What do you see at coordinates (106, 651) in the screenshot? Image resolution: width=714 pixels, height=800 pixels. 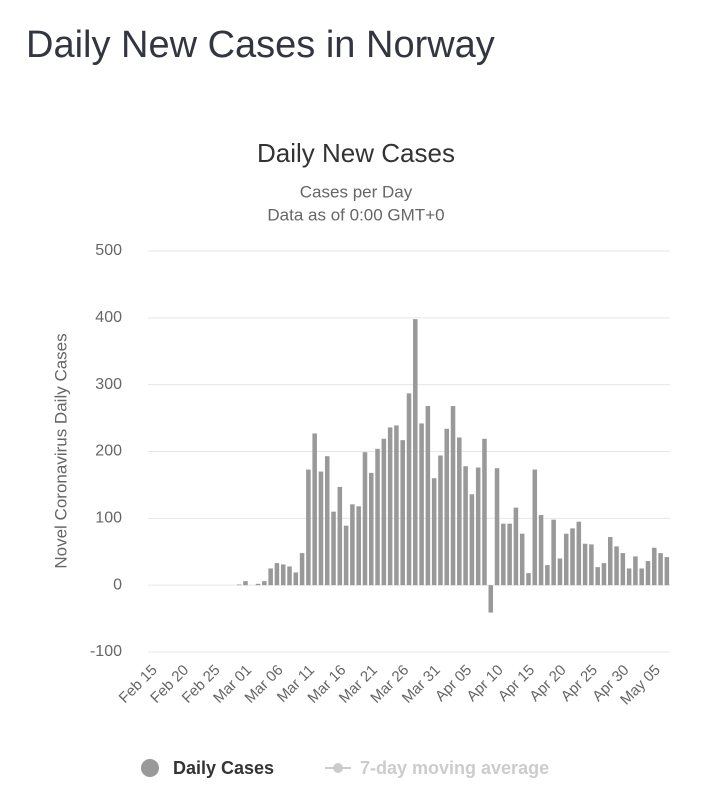 I see `y-tick-label: -100` at bounding box center [106, 651].